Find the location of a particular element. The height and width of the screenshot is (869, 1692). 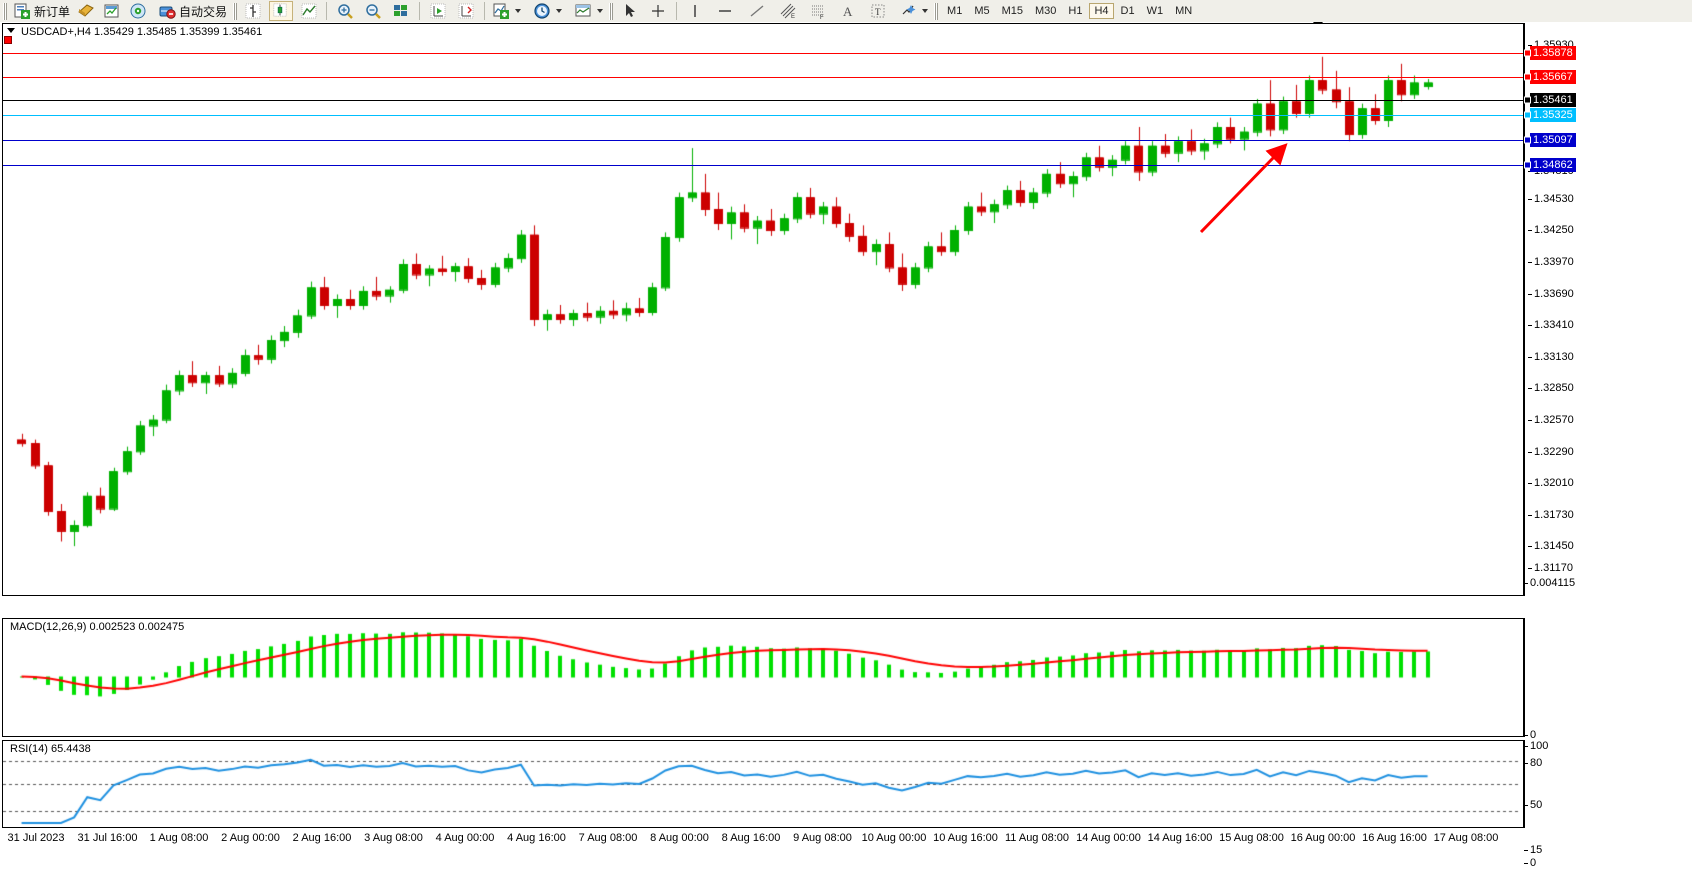

bar-chart-icon is located at coordinates (253, 11).